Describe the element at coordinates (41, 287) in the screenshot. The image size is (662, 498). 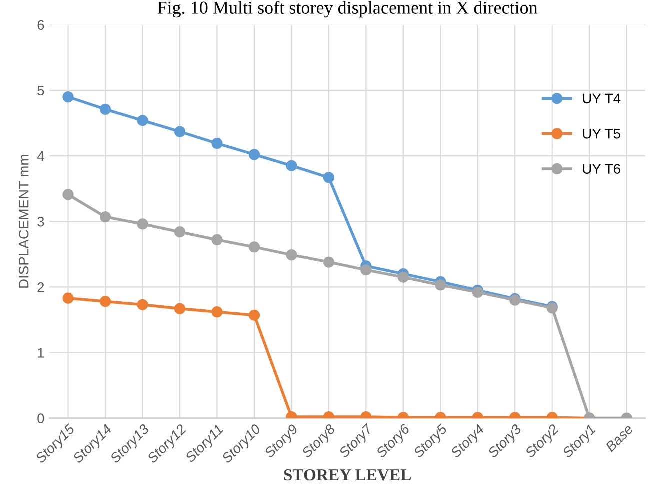
I see `y-tick-label: 2` at that location.